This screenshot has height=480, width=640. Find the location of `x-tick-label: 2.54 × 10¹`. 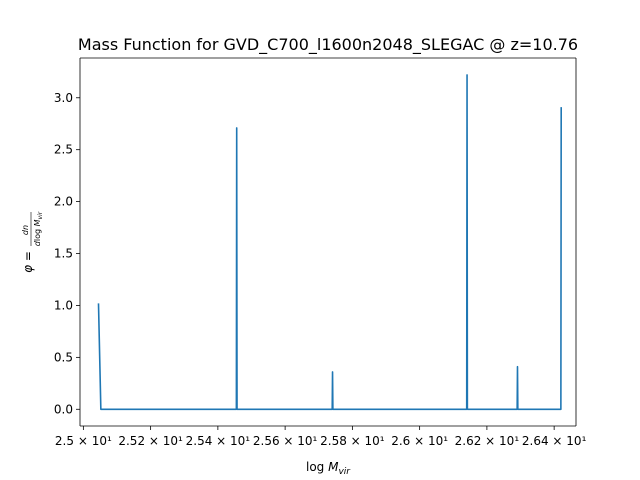

x-tick-label: 2.54 × 10¹ is located at coordinates (218, 441).